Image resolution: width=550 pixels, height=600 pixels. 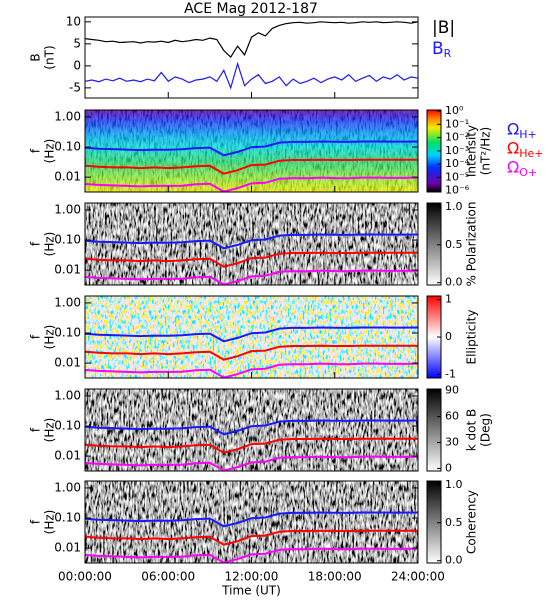 What do you see at coordinates (457, 137) in the screenshot?
I see `colorbar-tick-label: 10⁻²` at bounding box center [457, 137].